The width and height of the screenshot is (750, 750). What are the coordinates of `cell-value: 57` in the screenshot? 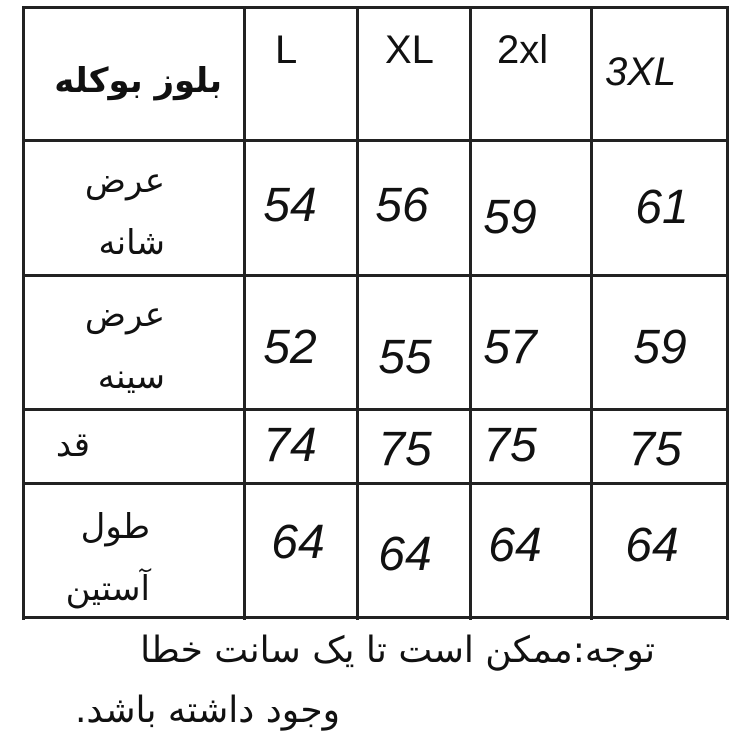 It's located at (510, 347).